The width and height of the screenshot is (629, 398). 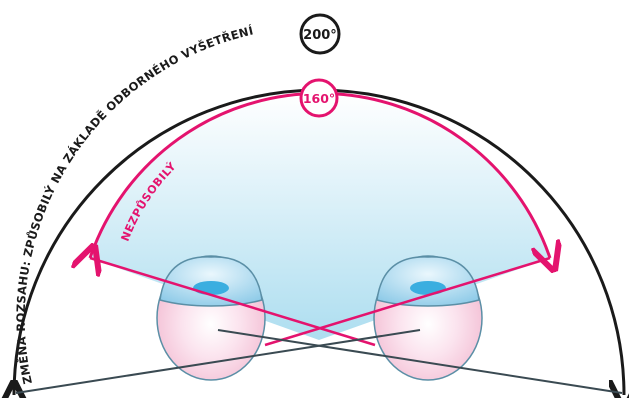 I want to click on outer-angle-badge: 200°, so click(x=320, y=34).